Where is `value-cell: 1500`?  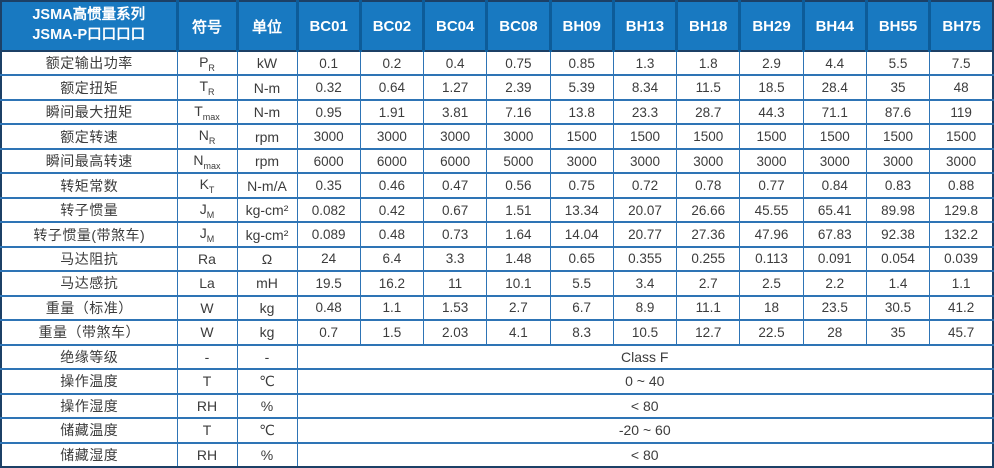
value-cell: 1500 is located at coordinates (645, 136).